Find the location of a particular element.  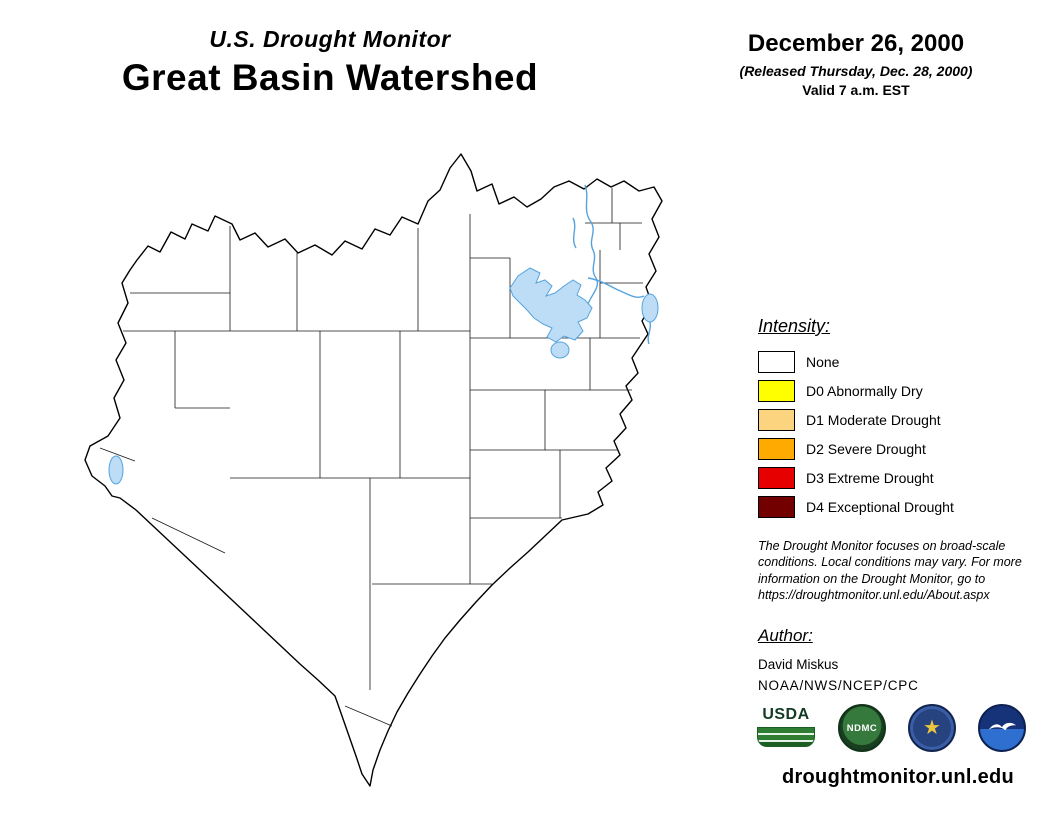

legend-heading: Intensity: is located at coordinates (794, 326).